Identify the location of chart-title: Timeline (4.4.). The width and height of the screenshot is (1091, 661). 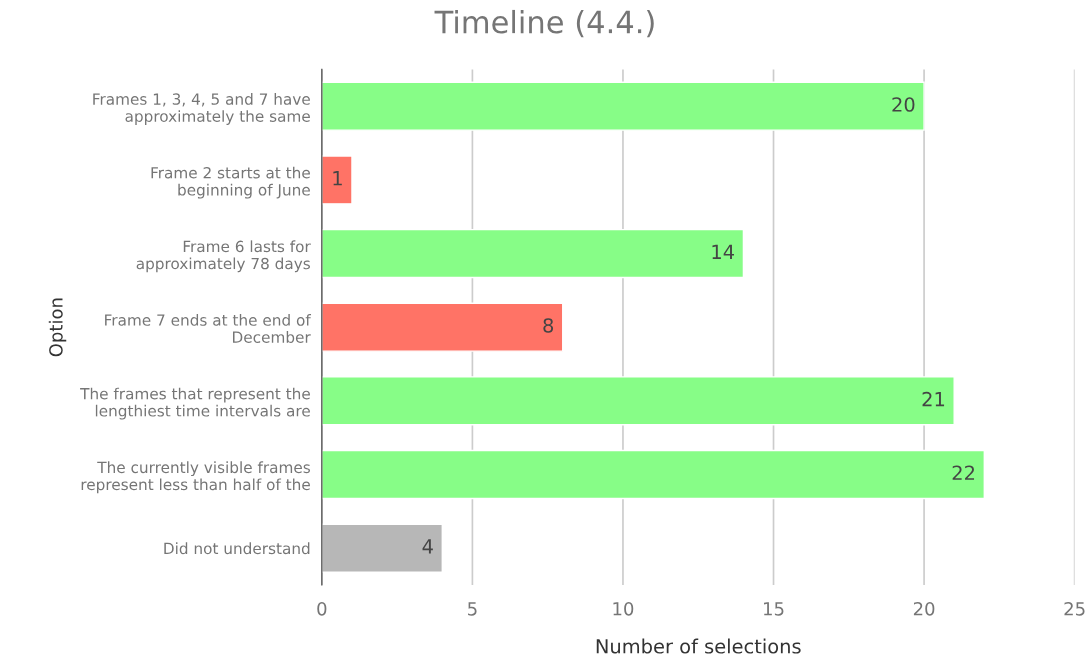
(544, 23).